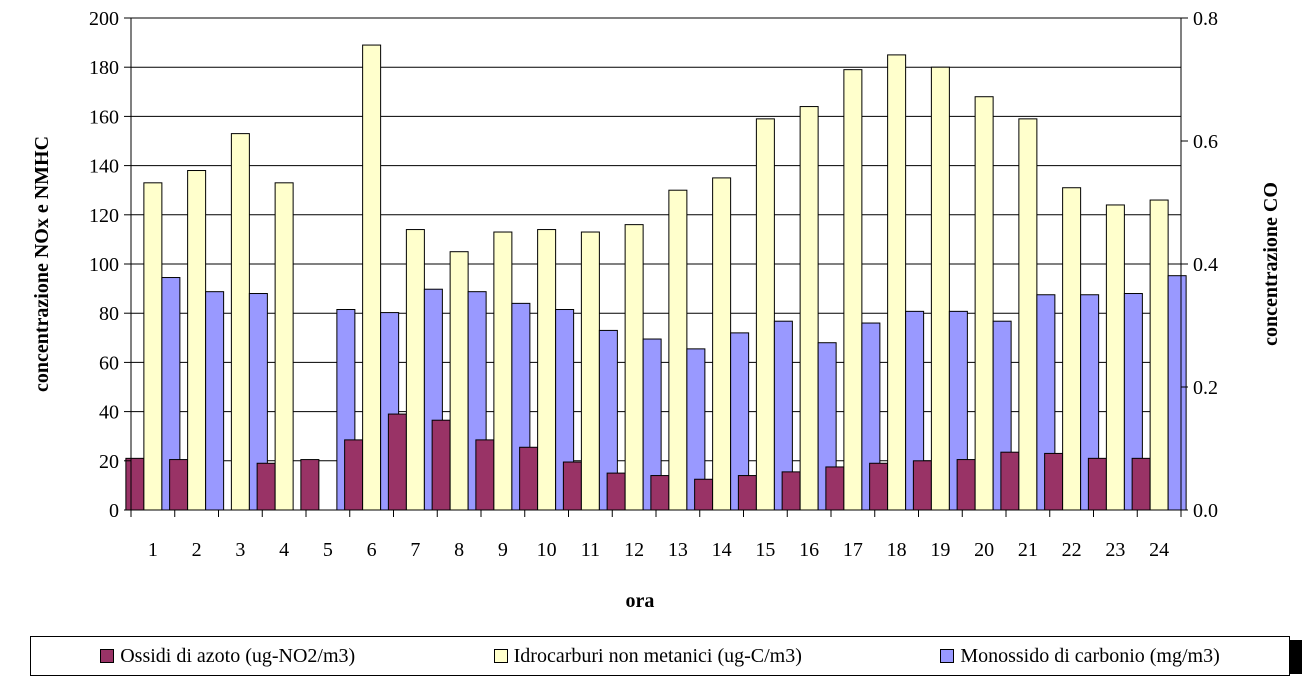 The image size is (1314, 679). What do you see at coordinates (1028, 550) in the screenshot?
I see `x-tick-label: 21` at bounding box center [1028, 550].